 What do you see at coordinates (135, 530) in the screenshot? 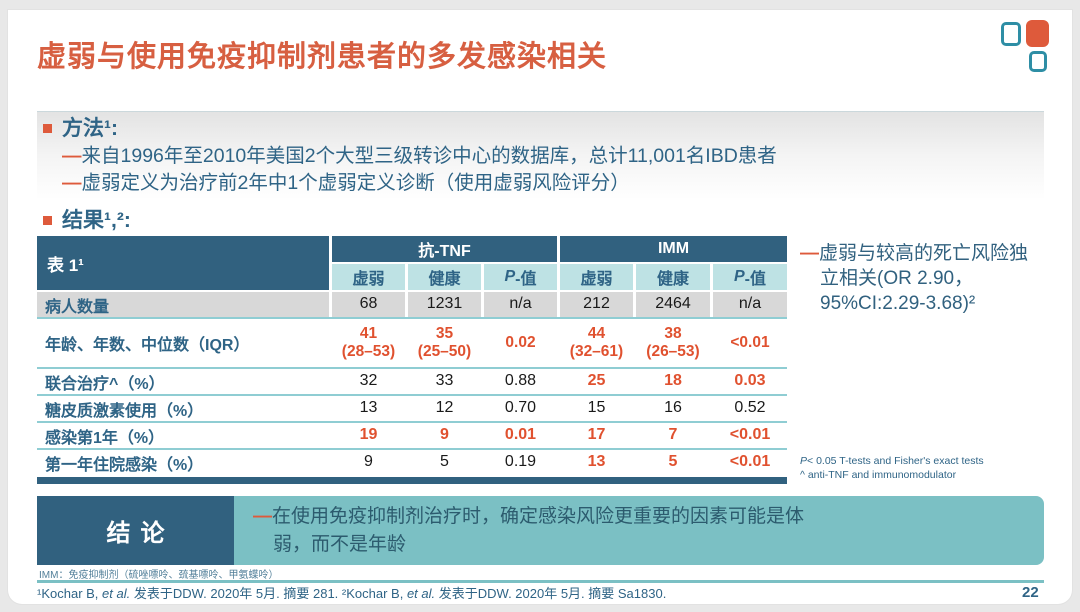
I see `conclusion-label: 结论` at bounding box center [135, 530].